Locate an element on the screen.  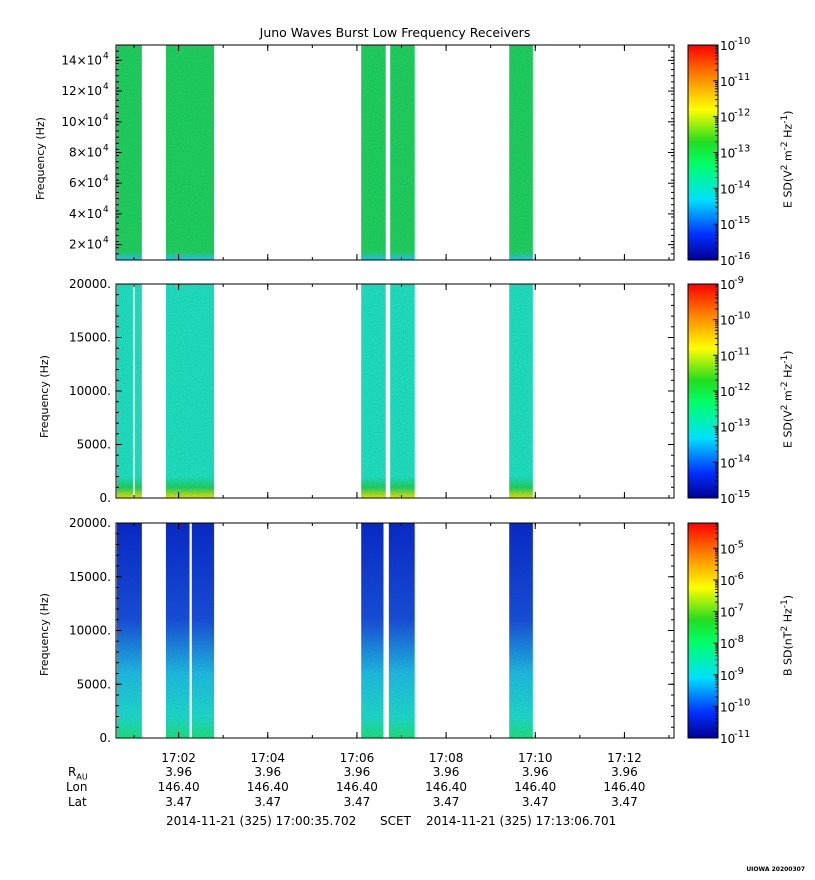
colorbar-tick: 10-15 is located at coordinates (731, 497).